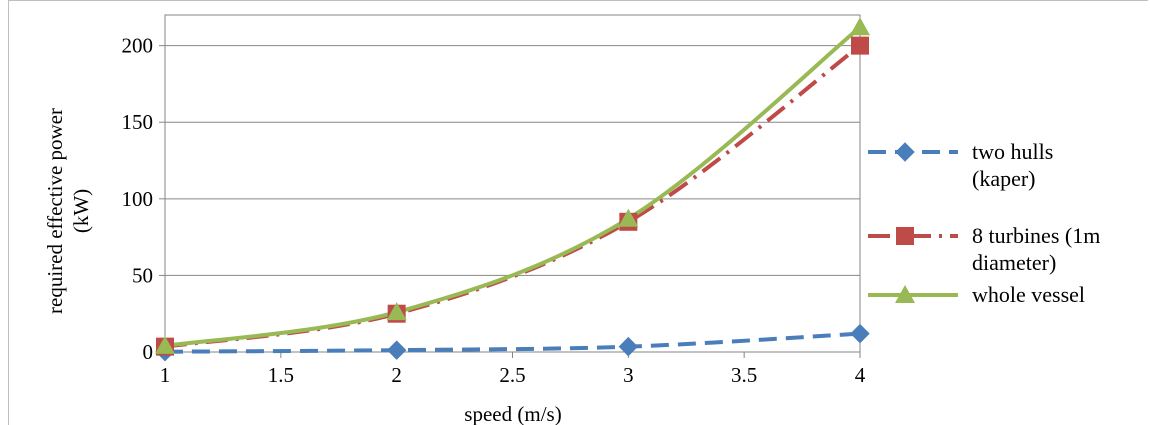  I want to click on y-tick-label-100: 100, so click(138, 199).